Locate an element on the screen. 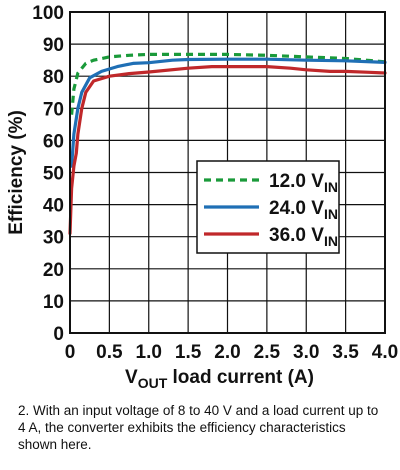  legend-label: 36.0 VIN is located at coordinates (303, 237).